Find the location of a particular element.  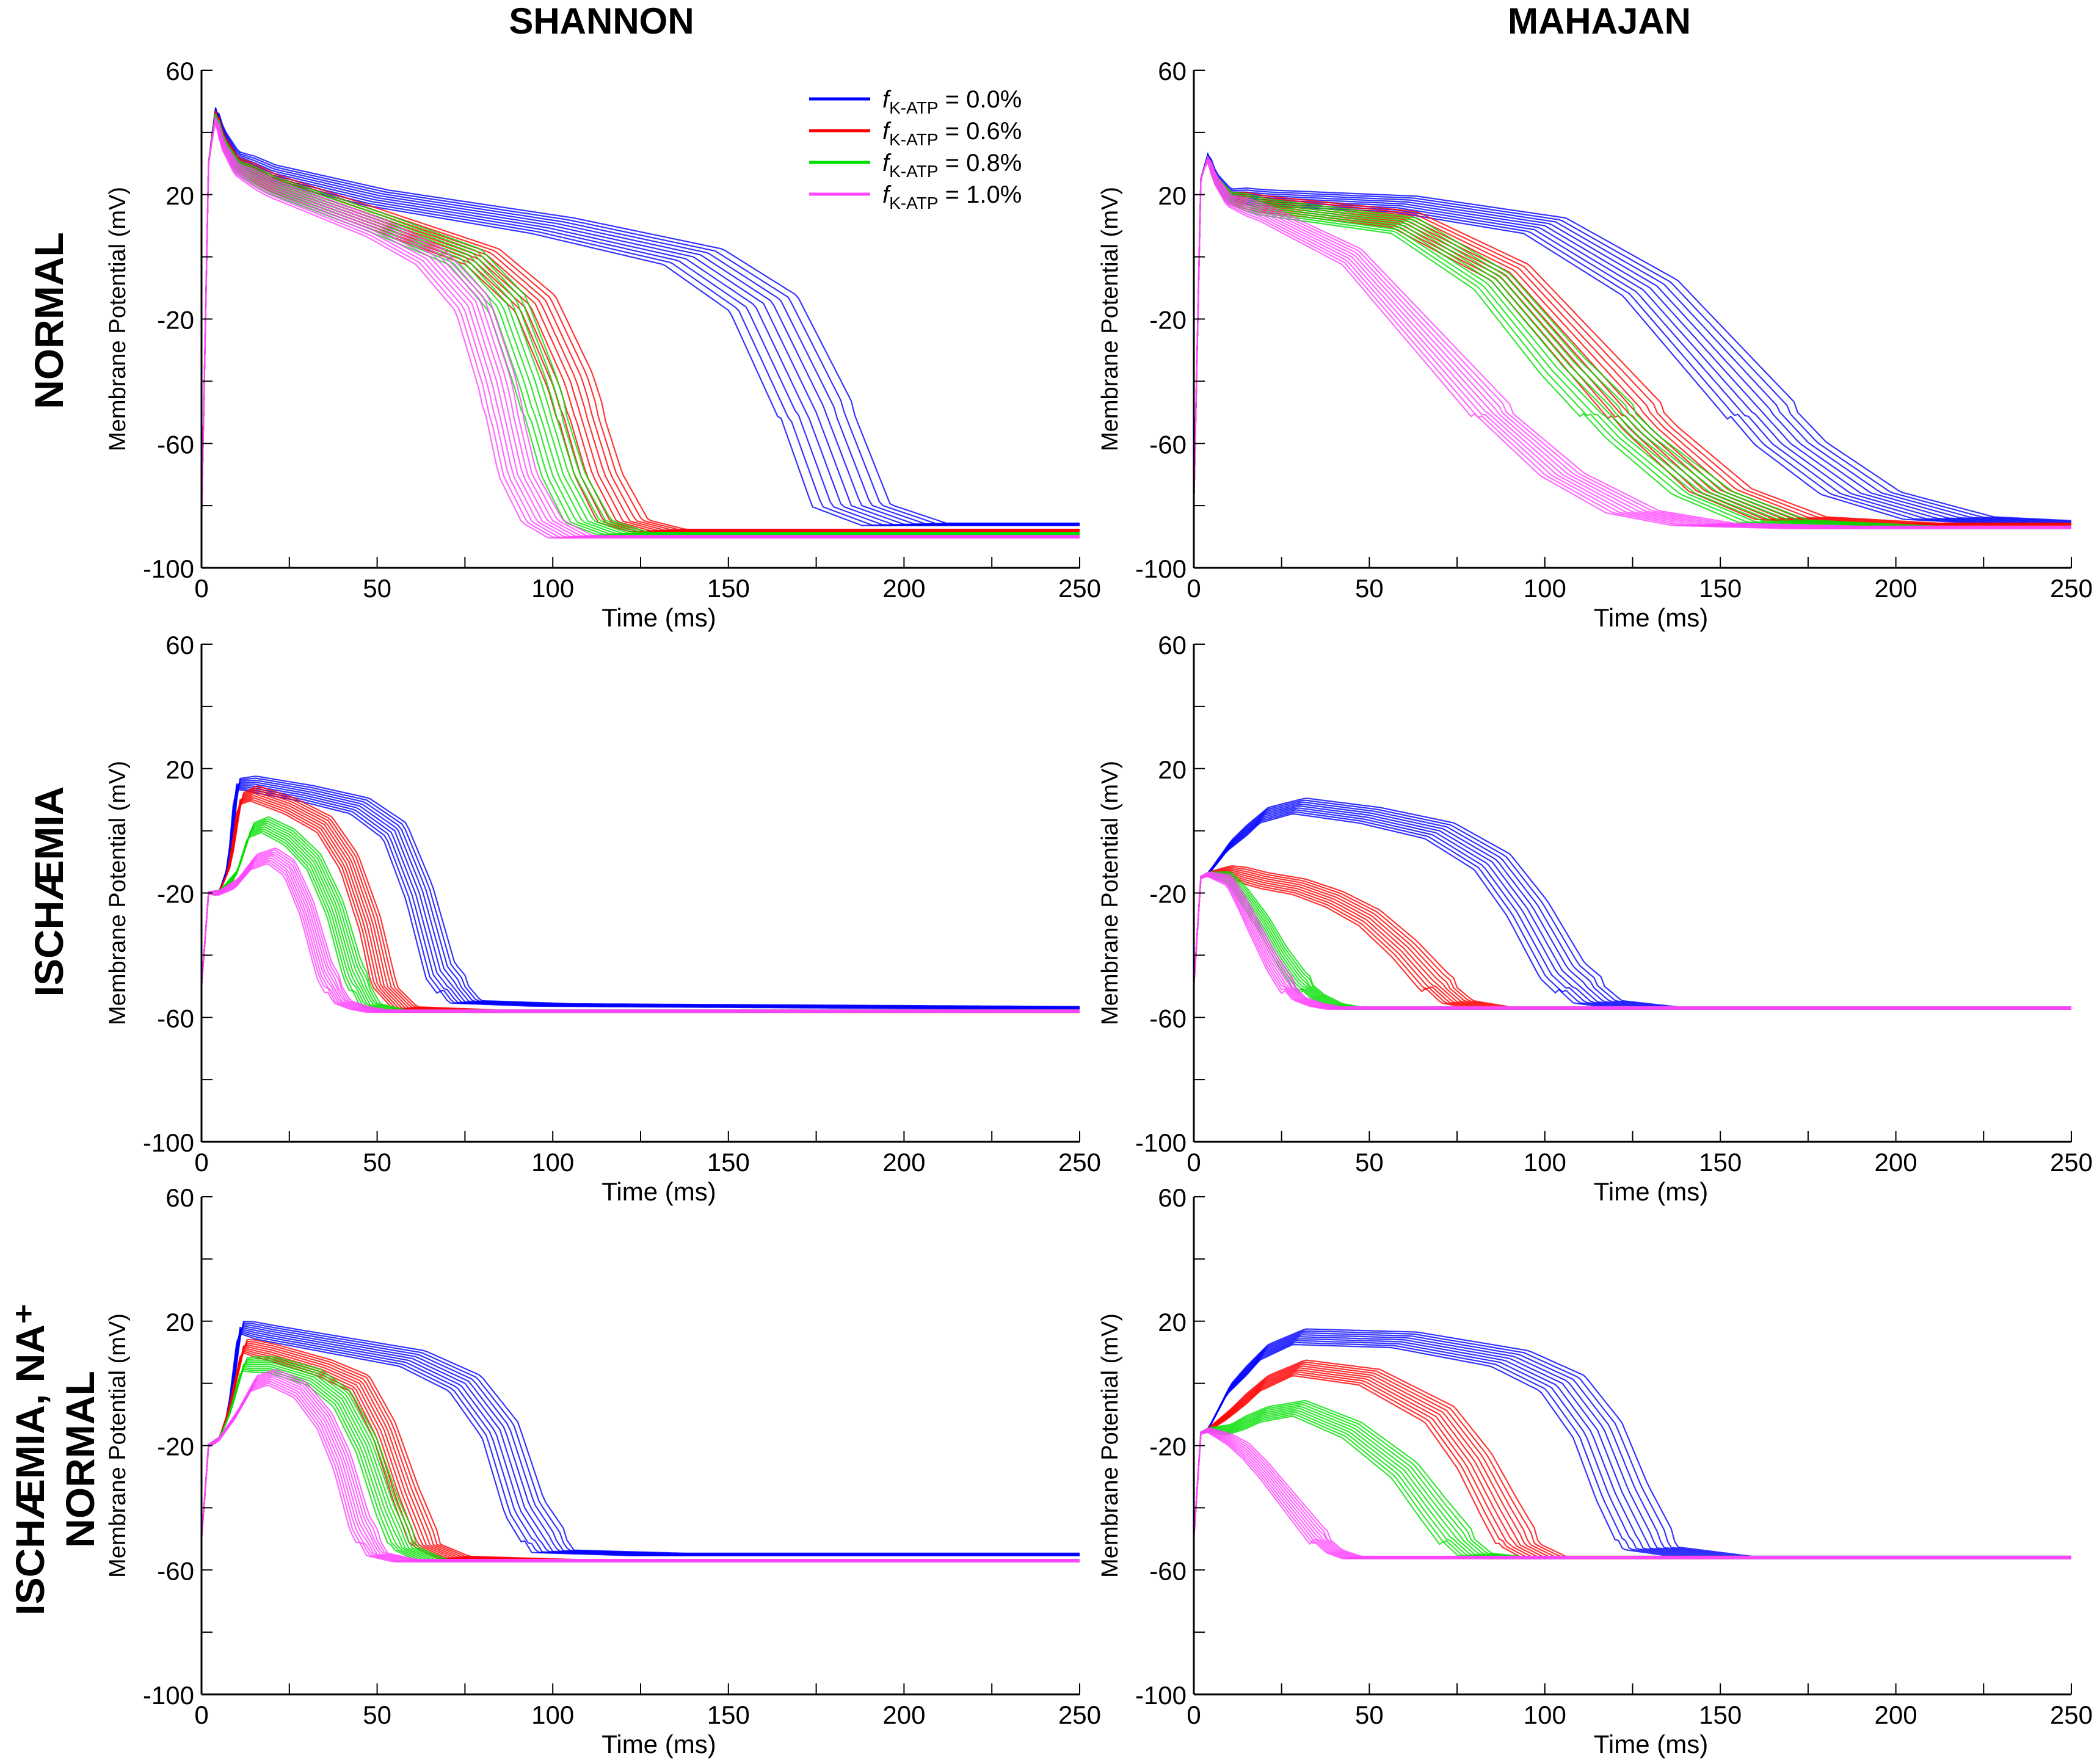

x-tick-label: 50 is located at coordinates (377, 1162).